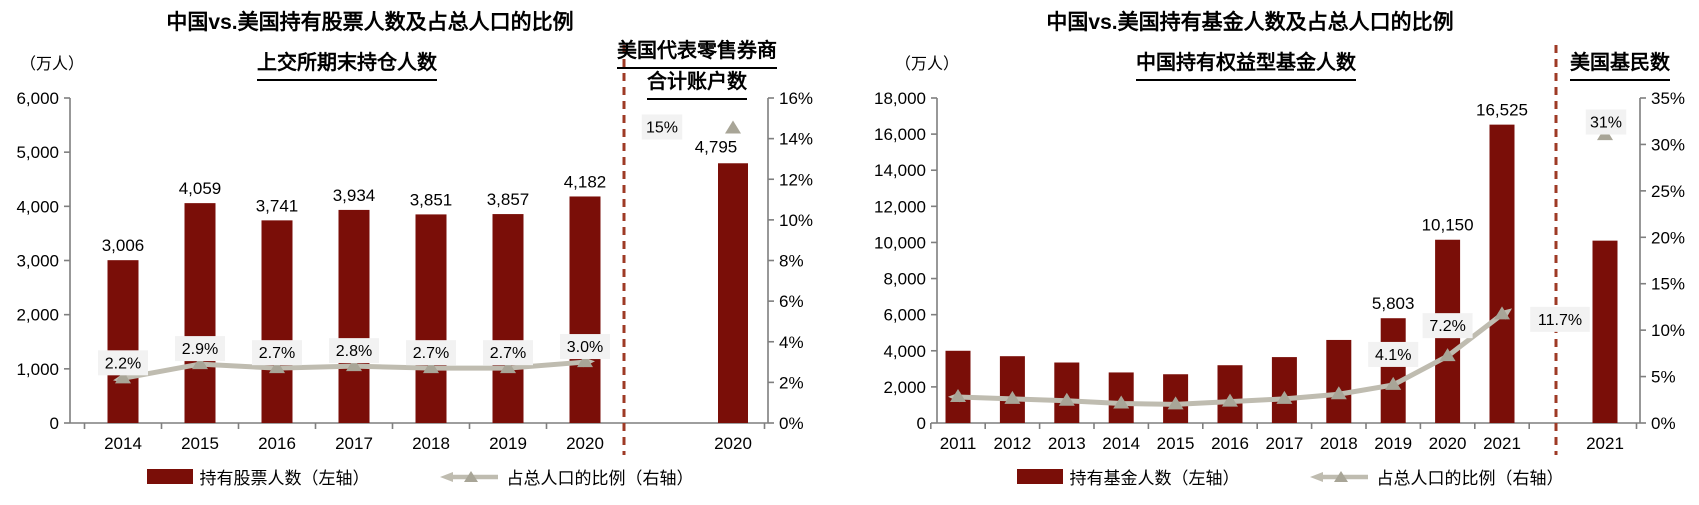  Describe the element at coordinates (1605, 443) in the screenshot. I see `x-tick-label-us-2021: 2021` at that location.